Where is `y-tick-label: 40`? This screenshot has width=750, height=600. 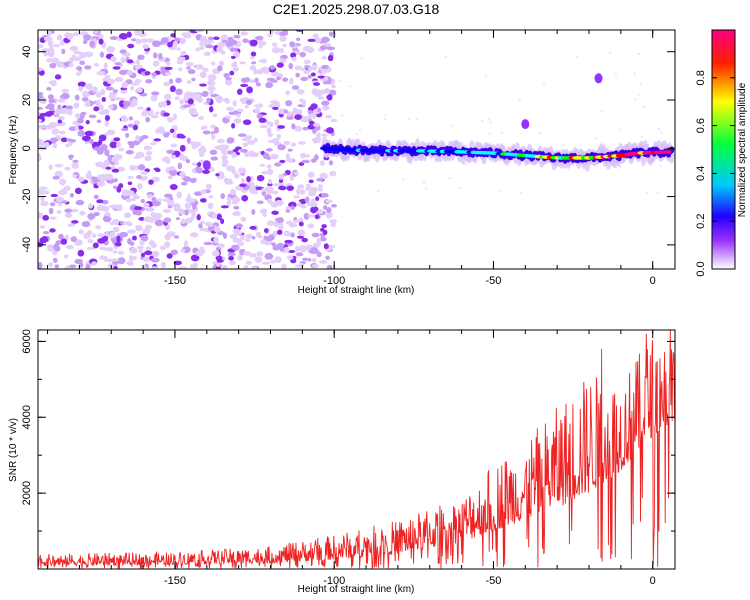 y-tick-label: 40 is located at coordinates (27, 52).